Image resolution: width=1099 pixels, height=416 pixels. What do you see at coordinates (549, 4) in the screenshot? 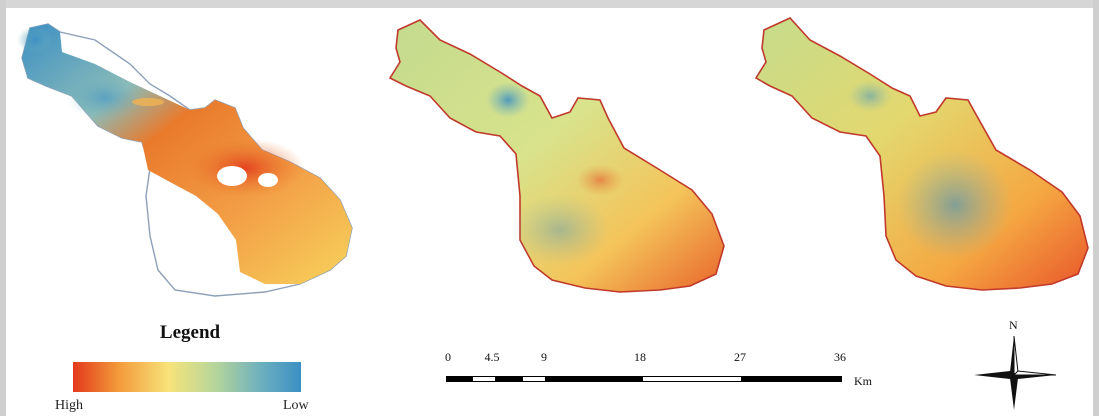
I see `top-border` at bounding box center [549, 4].